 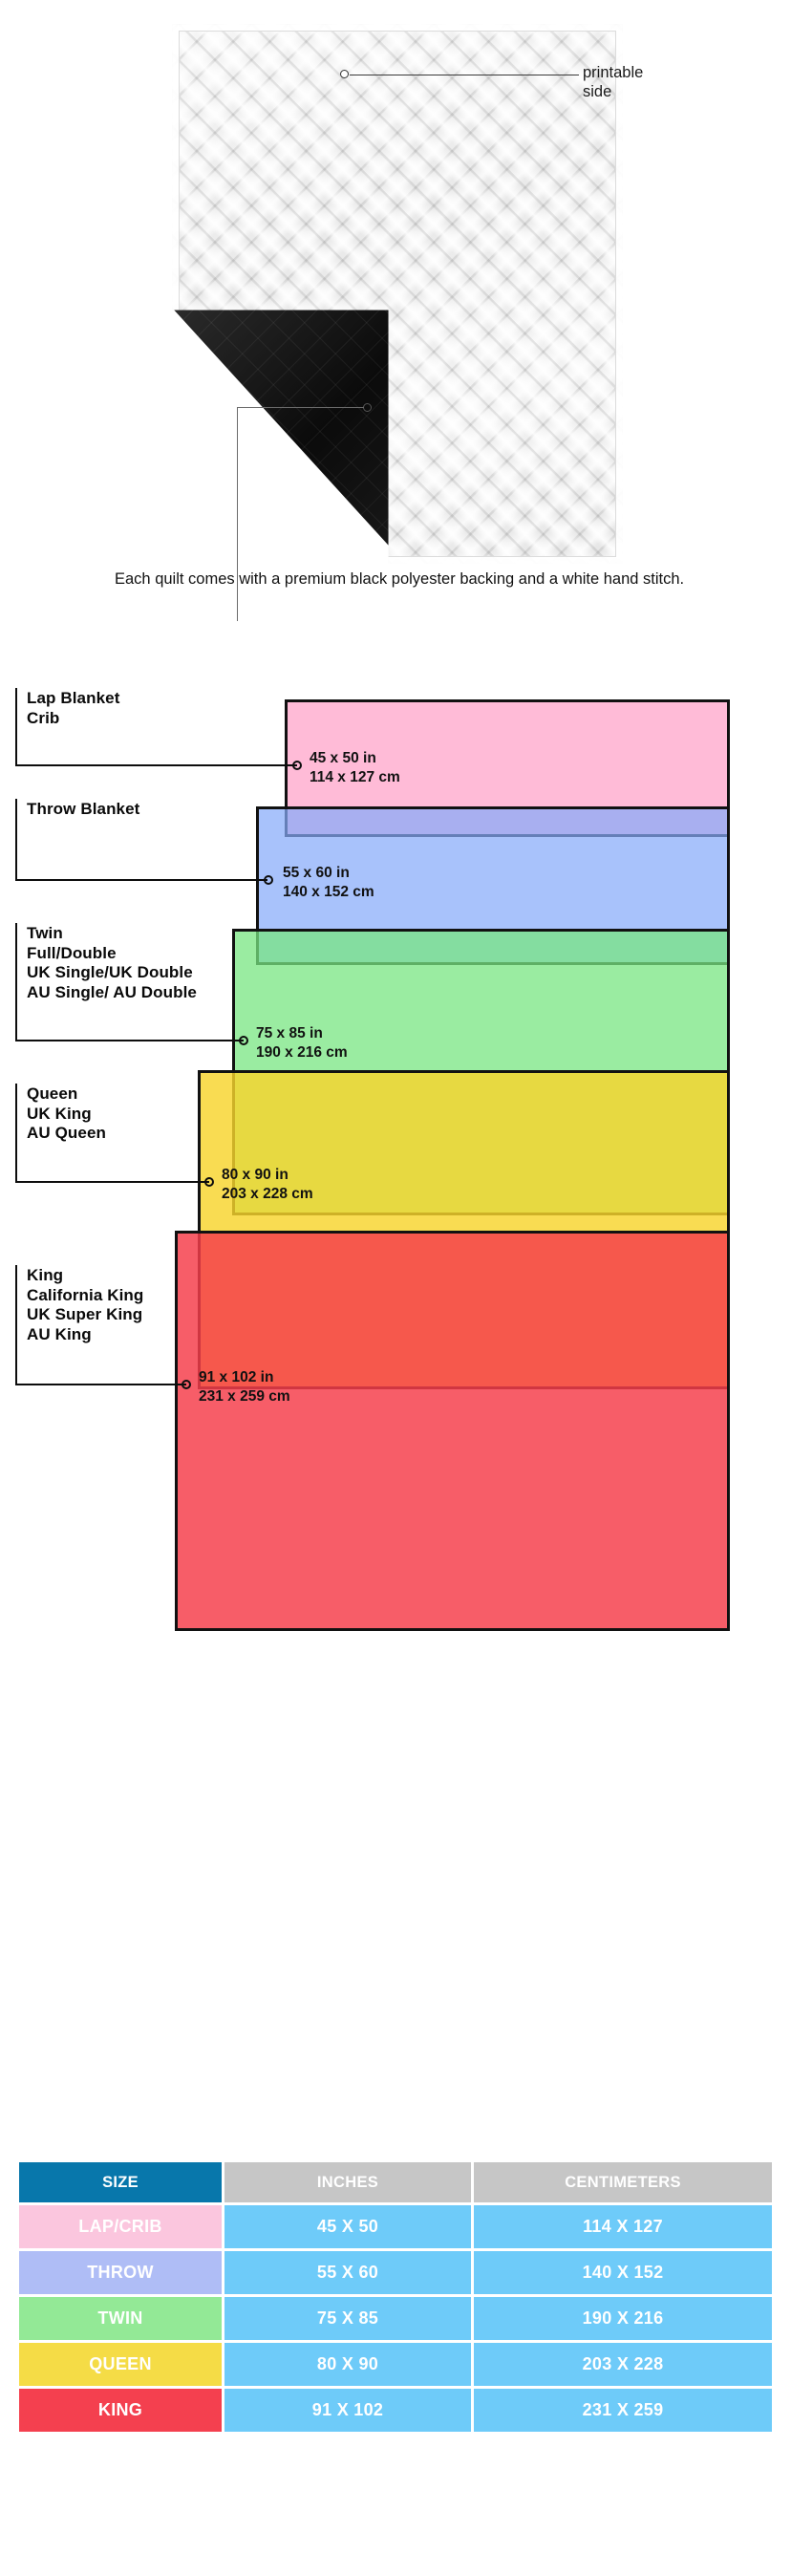 I want to click on table-cell-inches: 45 X 50, so click(x=347, y=2226).